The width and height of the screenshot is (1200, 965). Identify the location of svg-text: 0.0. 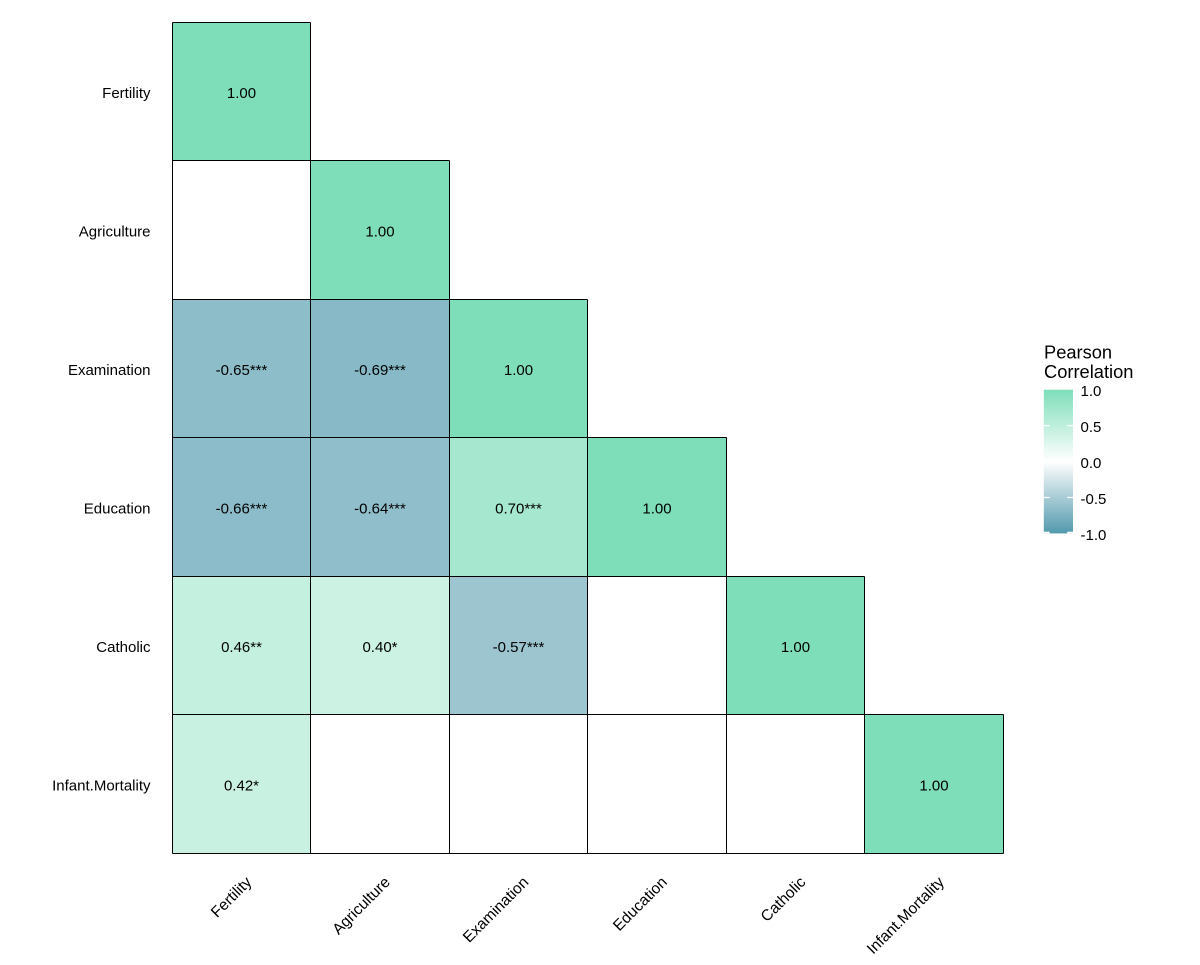
(1091, 463).